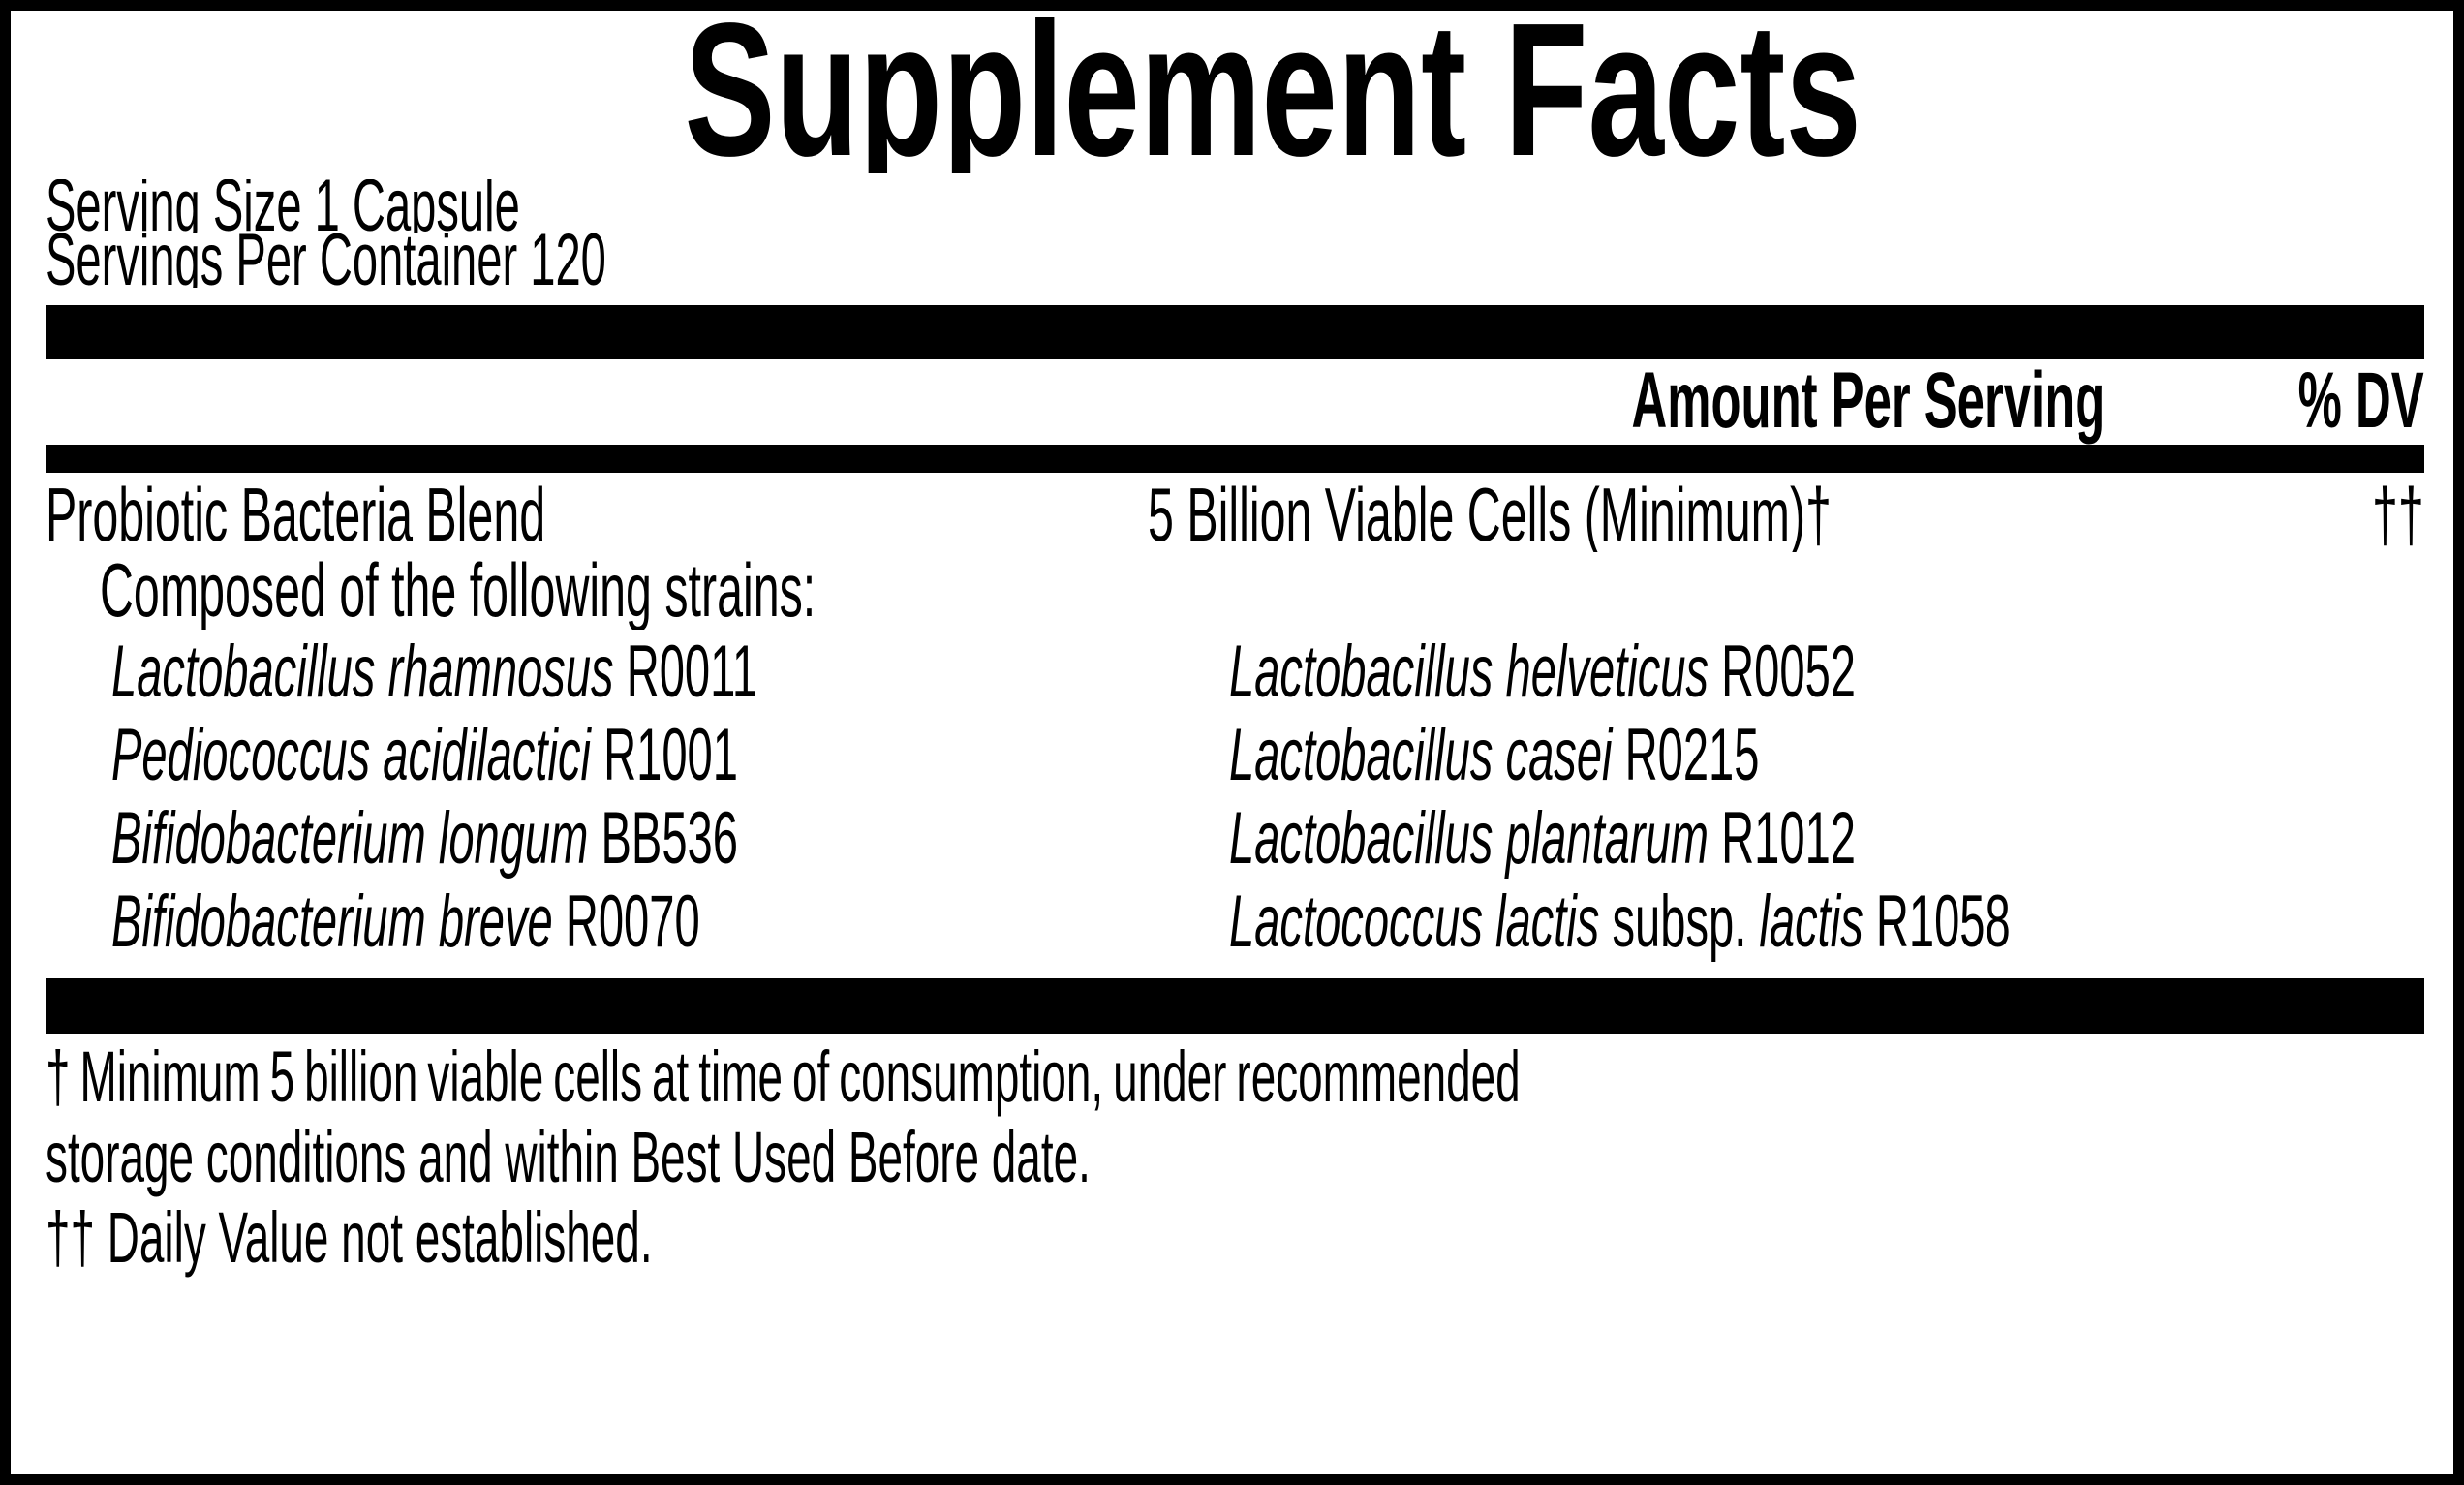  I want to click on strain-code: R1012, so click(1789, 841).